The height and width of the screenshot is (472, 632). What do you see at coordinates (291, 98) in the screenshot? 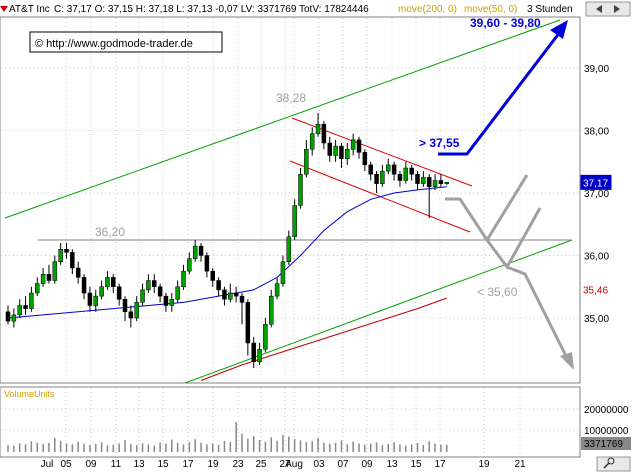
I see `high-label: 38,28` at bounding box center [291, 98].